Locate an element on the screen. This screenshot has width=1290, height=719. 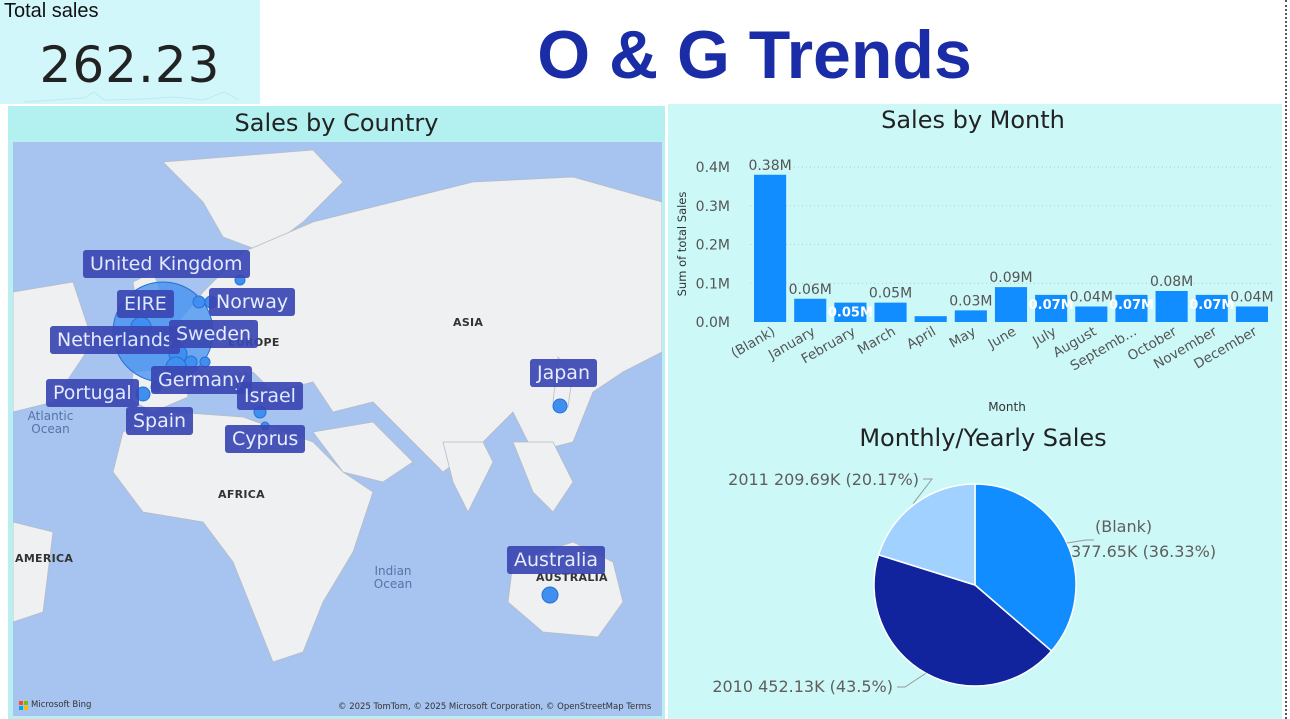
page-border is located at coordinates (1286, 359).